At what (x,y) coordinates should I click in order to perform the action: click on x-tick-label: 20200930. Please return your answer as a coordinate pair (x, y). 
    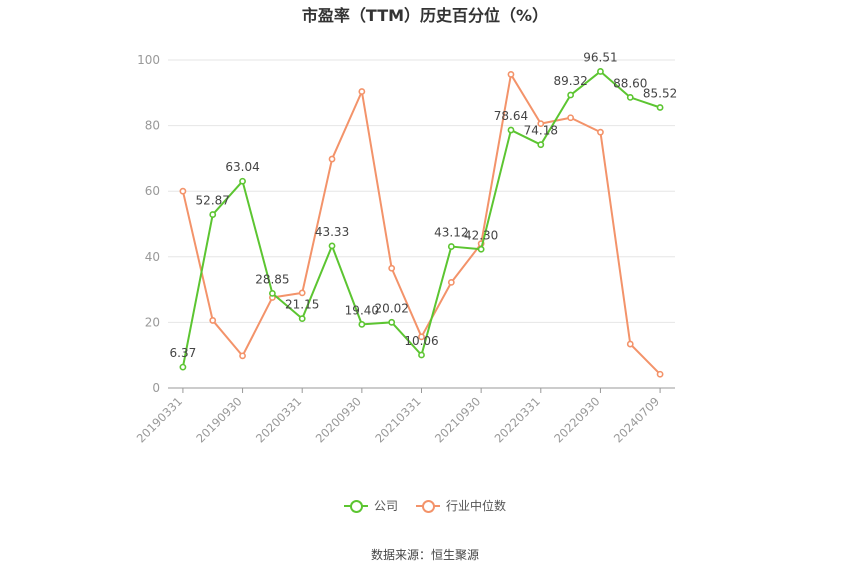
    Looking at the image, I should click on (338, 419).